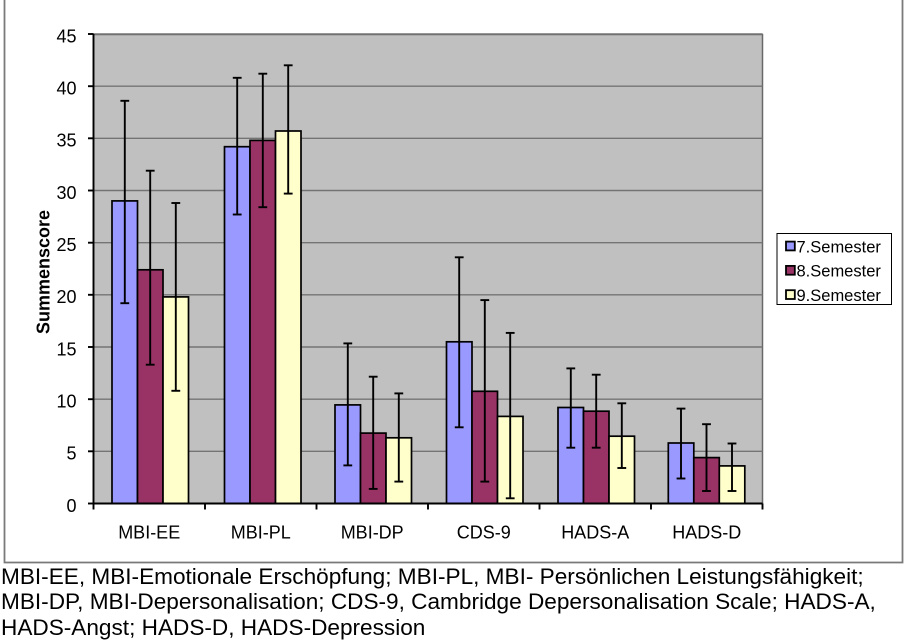 The image size is (908, 643). Describe the element at coordinates (706, 533) in the screenshot. I see `svg-text: HADS-D` at that location.